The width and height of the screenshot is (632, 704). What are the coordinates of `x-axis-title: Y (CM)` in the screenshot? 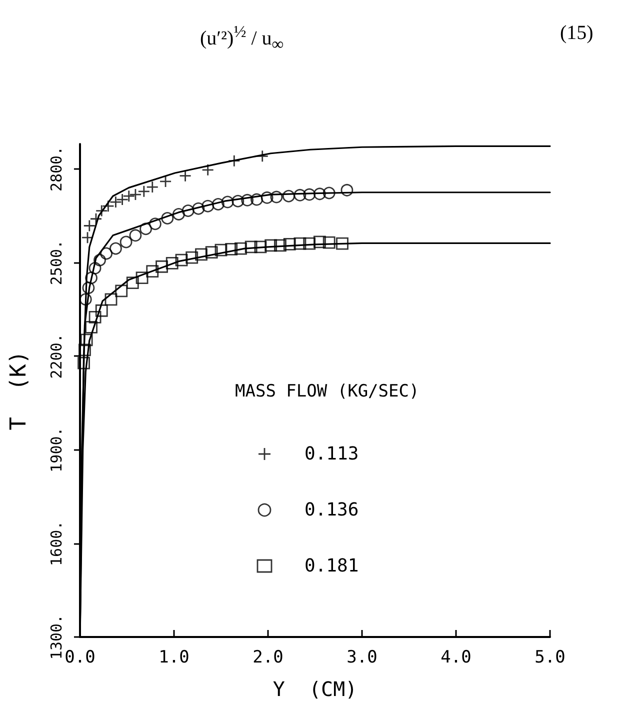 It's located at (315, 689).